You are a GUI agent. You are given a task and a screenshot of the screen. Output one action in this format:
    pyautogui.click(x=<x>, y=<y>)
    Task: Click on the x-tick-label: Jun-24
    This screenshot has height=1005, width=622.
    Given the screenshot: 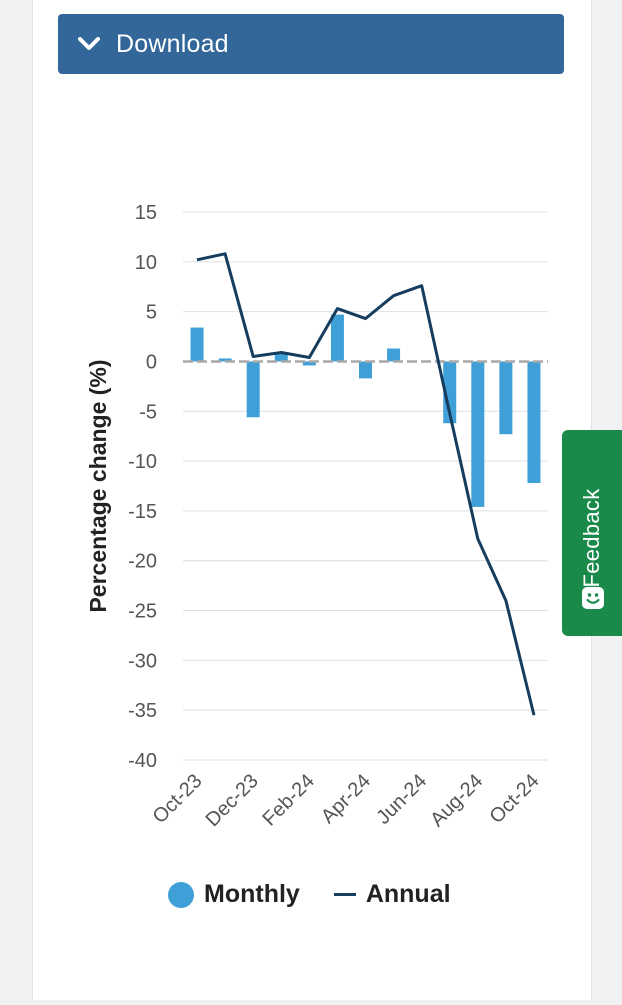 What is the action you would take?
    pyautogui.click(x=401, y=799)
    